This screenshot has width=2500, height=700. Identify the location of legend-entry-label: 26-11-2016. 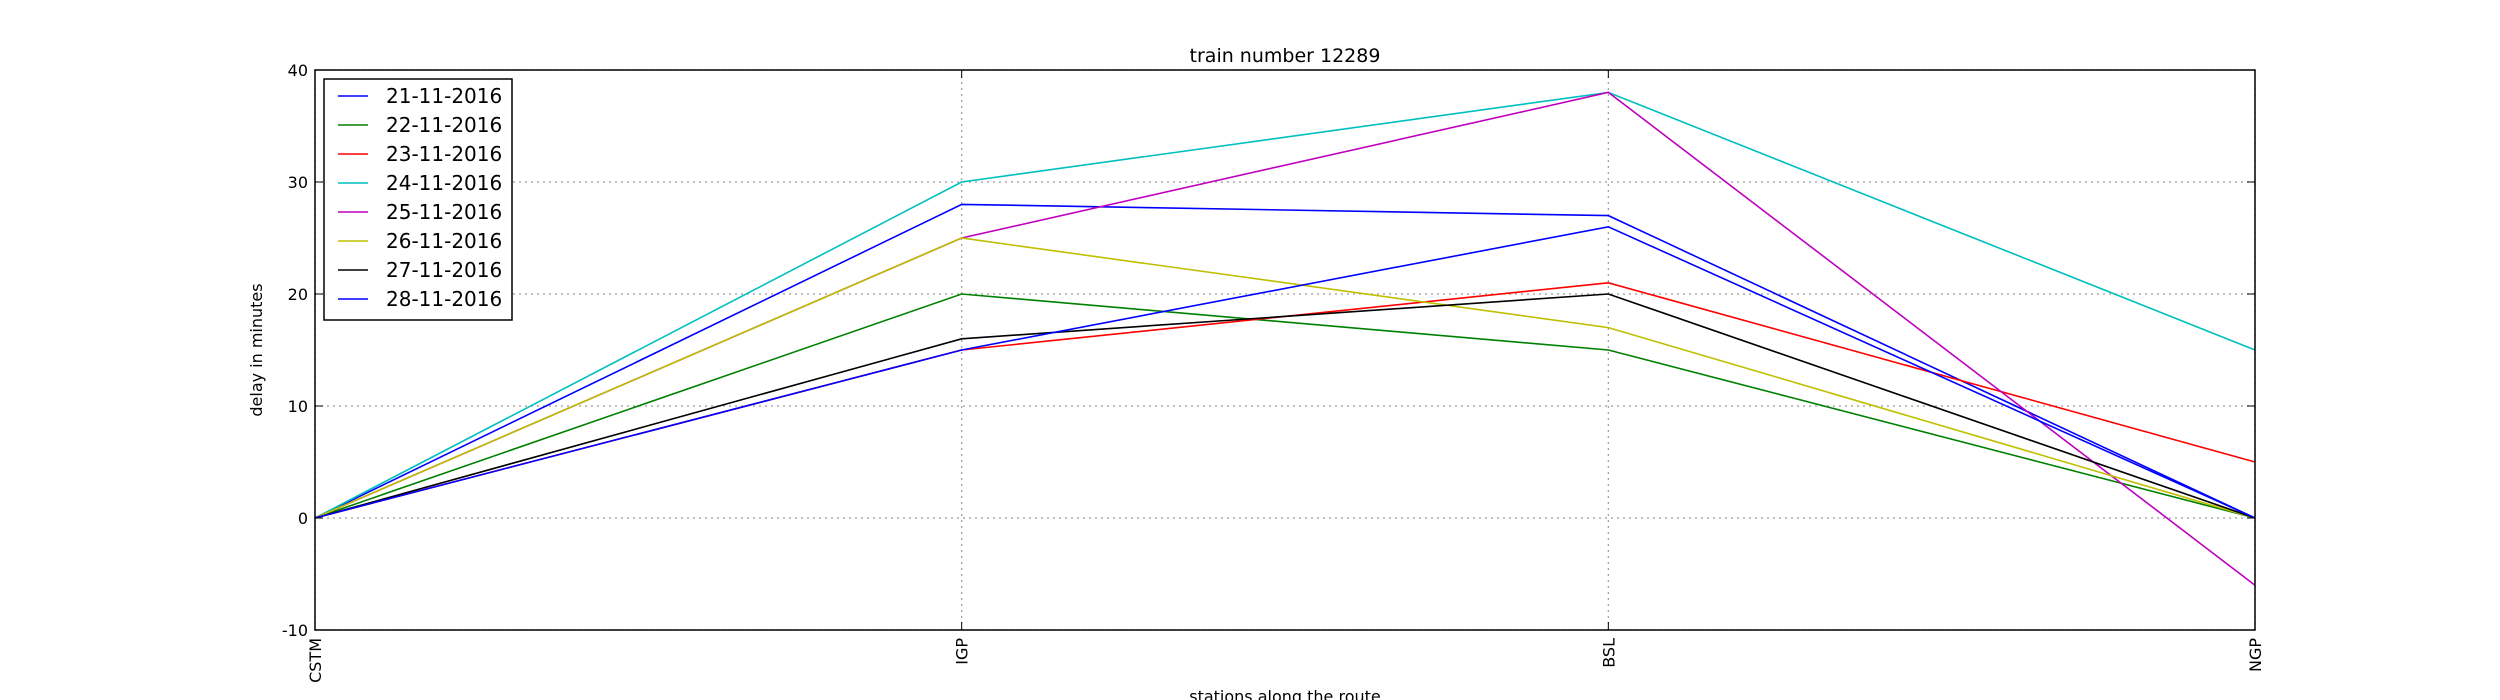
(444, 241).